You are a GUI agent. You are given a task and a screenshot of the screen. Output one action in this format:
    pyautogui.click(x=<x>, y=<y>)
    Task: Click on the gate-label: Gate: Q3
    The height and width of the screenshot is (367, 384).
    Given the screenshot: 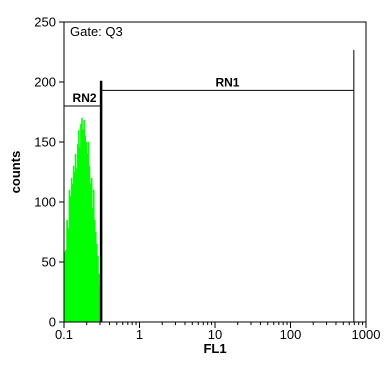 What is the action you would take?
    pyautogui.click(x=96, y=31)
    